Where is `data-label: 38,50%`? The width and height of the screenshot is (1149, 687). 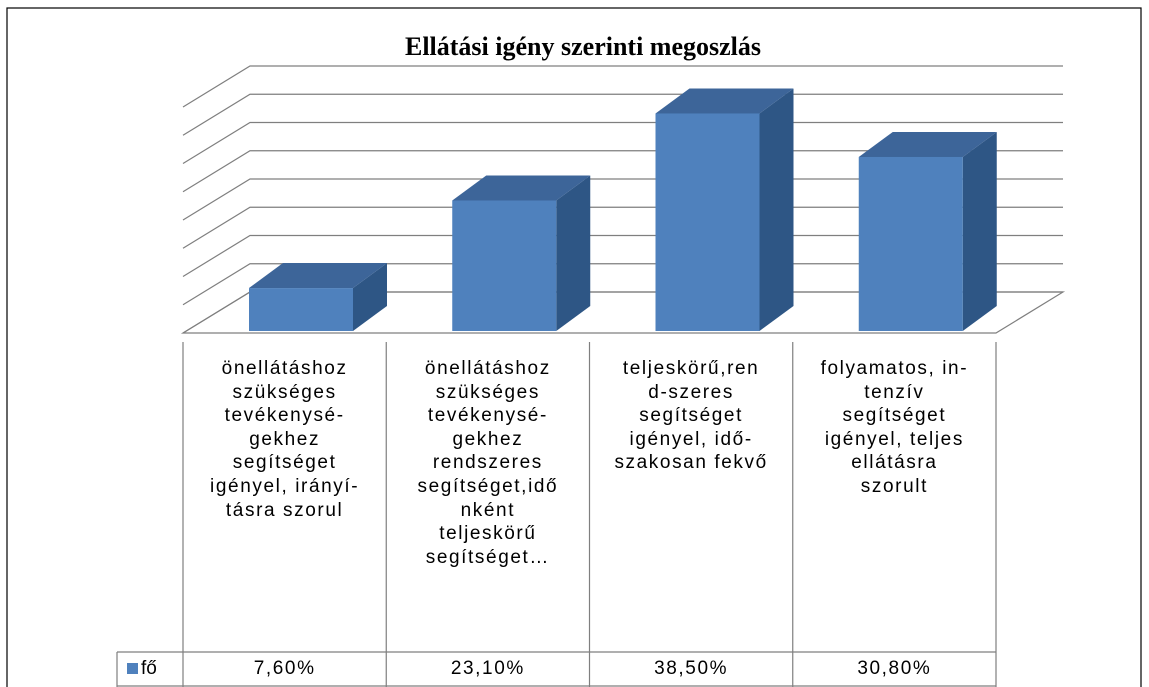
data-label: 38,50% is located at coordinates (691, 668).